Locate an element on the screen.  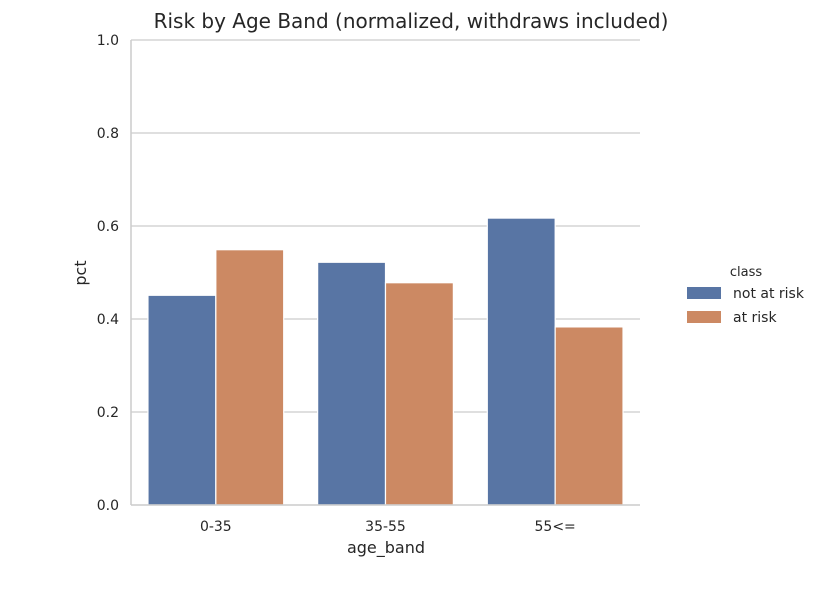
legend-label-not-at-risk: not at risk is located at coordinates (769, 294).